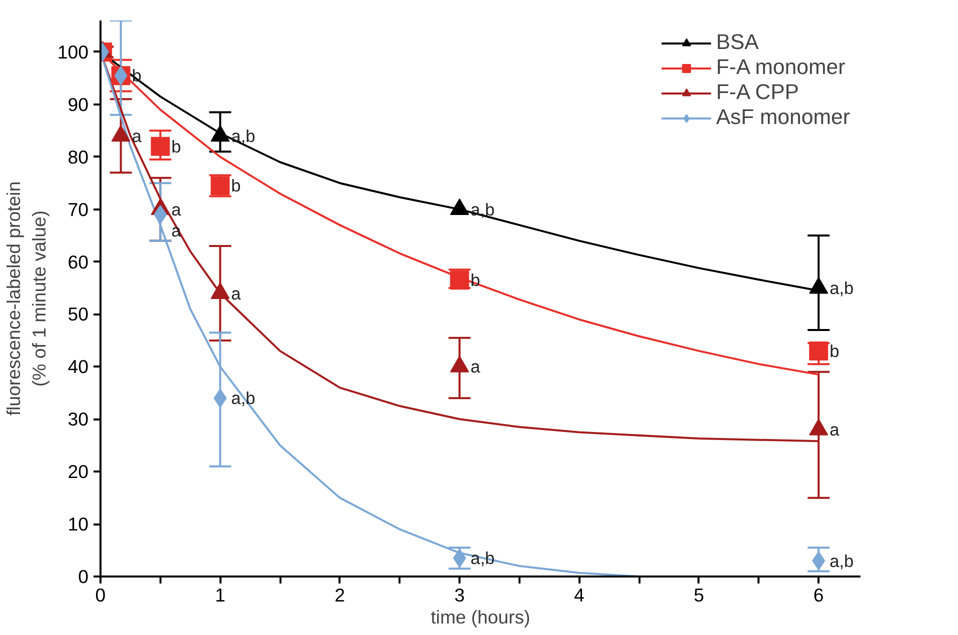 This screenshot has width=958, height=635. Describe the element at coordinates (78, 471) in the screenshot. I see `y-tick-label: 20` at that location.